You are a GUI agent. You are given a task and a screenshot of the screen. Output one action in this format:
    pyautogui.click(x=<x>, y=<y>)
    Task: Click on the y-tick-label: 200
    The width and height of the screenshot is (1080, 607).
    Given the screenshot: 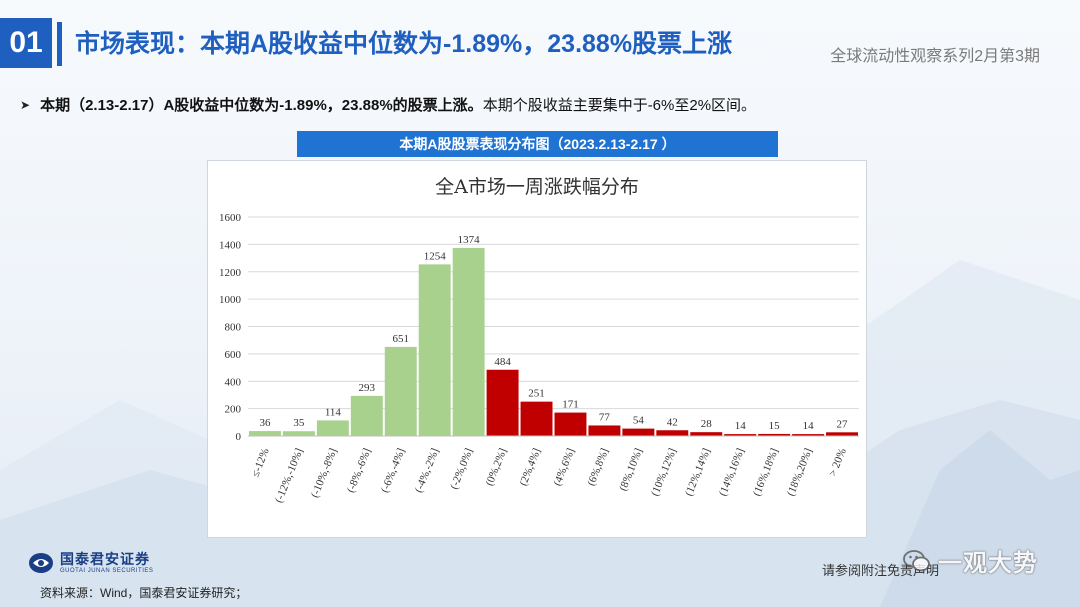 What is the action you would take?
    pyautogui.click(x=233, y=410)
    